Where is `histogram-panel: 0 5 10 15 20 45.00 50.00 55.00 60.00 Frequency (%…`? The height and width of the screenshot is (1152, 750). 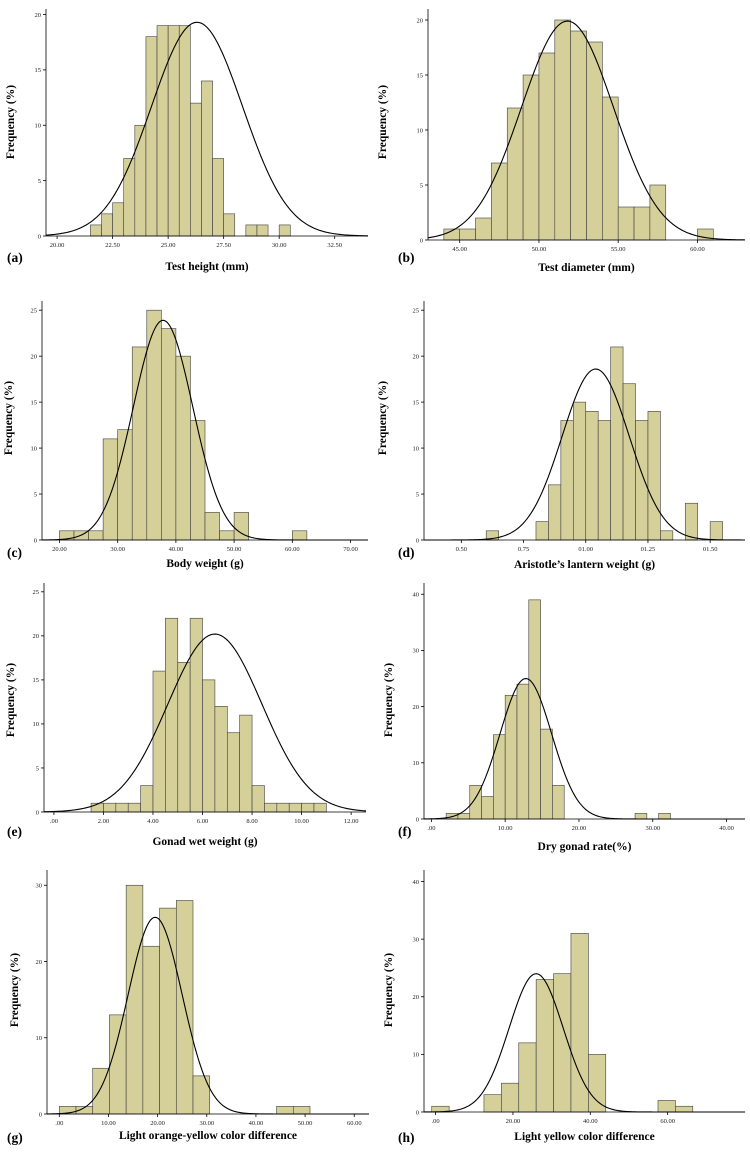
histogram-panel: 0 5 10 15 20 45.00 50.00 55.00 60.00 Frequency (%… is located at coordinates (561, 141).